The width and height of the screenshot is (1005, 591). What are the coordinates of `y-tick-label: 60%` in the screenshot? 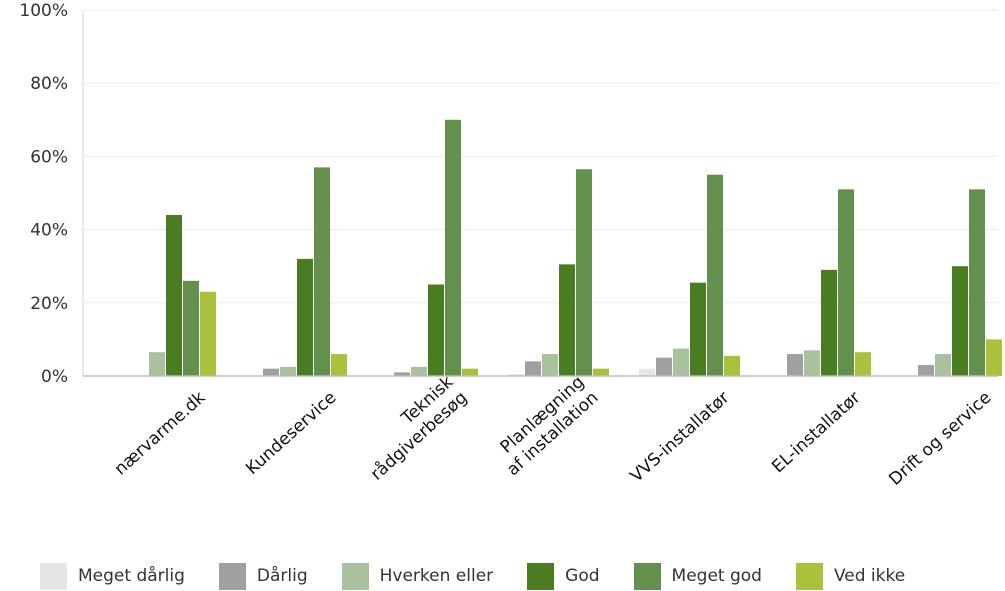 It's located at (49, 157).